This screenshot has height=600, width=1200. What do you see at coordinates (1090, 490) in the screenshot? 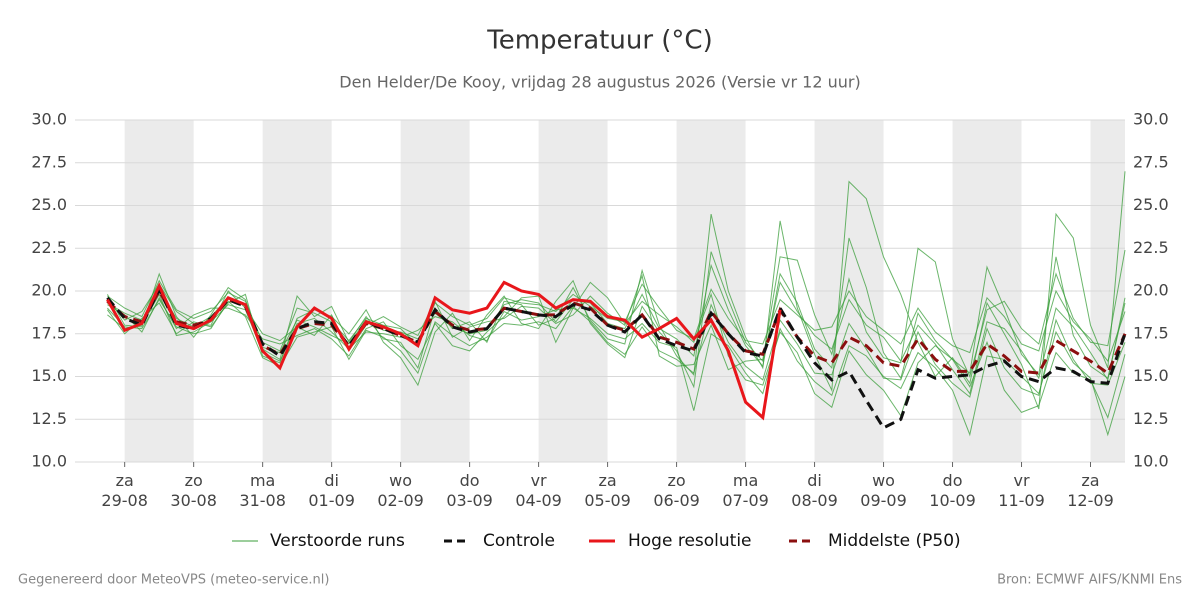
I see `x-tick-label: za 12-09` at bounding box center [1090, 490].